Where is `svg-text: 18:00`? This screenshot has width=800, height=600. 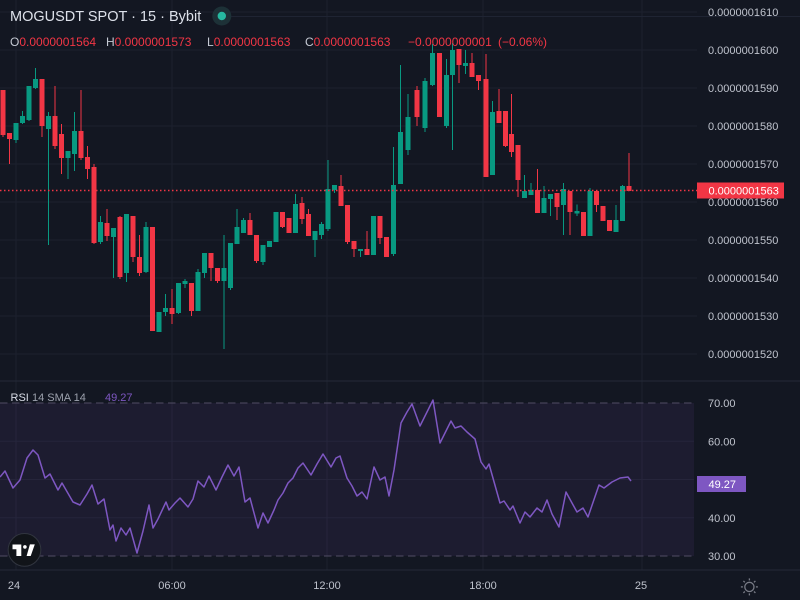
svg-text: 18:00 is located at coordinates (483, 586).